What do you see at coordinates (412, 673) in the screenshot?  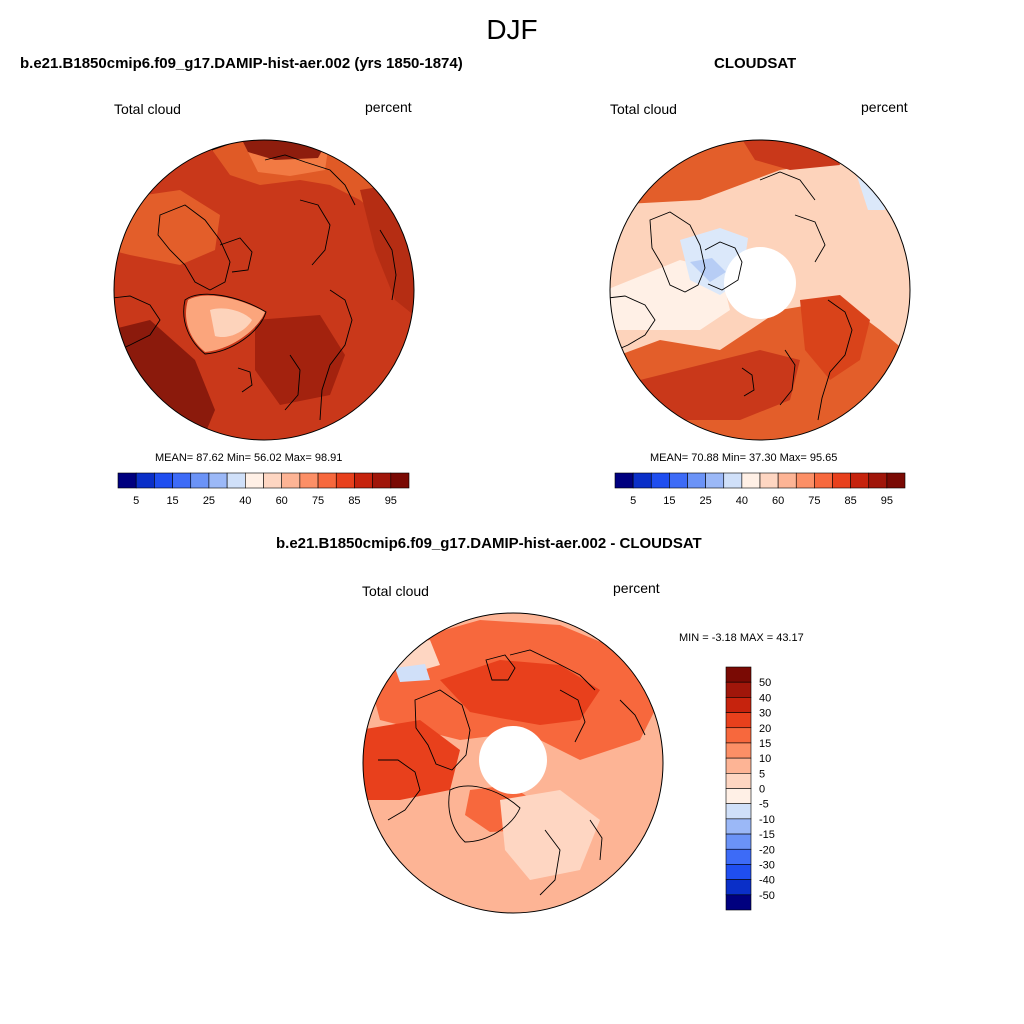 I see `panel3-field-icy-sliver` at bounding box center [412, 673].